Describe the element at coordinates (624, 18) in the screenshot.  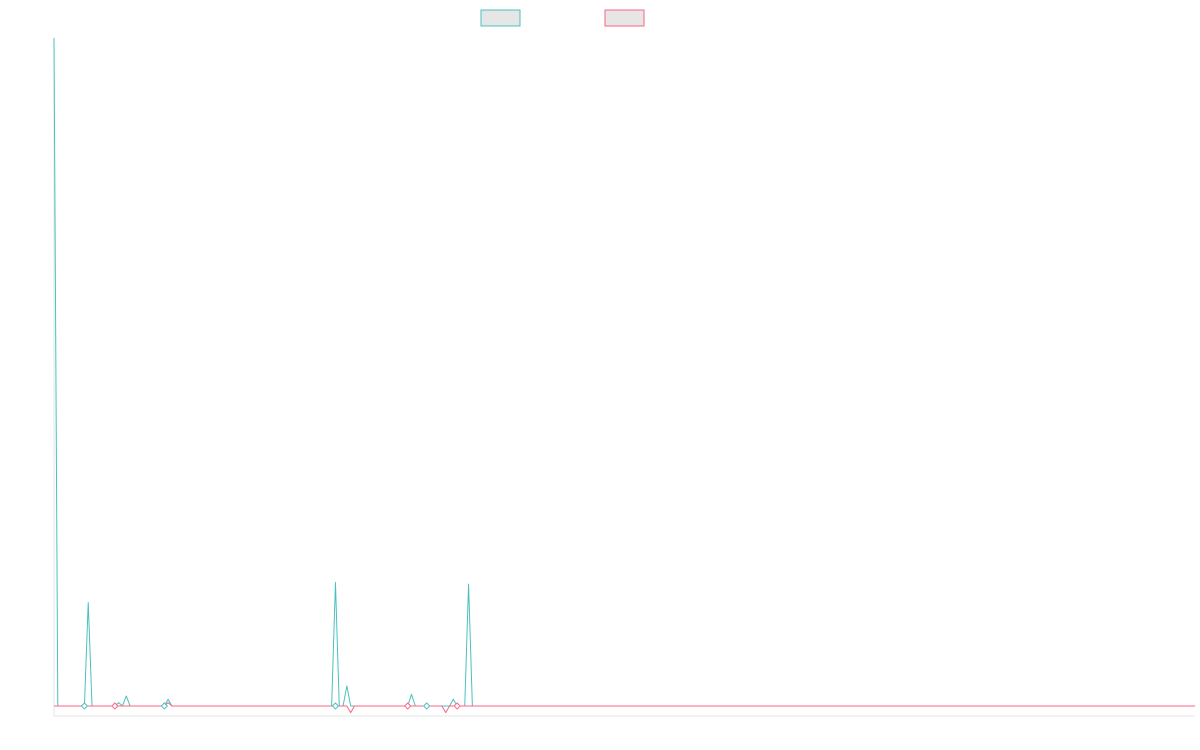
I see `legend-swatch-pink` at that location.